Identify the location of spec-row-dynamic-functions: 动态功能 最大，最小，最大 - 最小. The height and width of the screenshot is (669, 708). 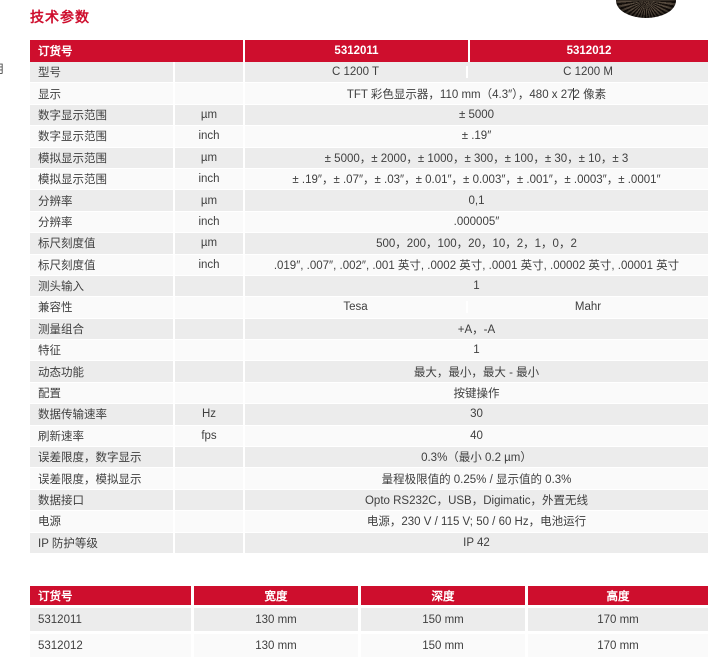
(369, 372).